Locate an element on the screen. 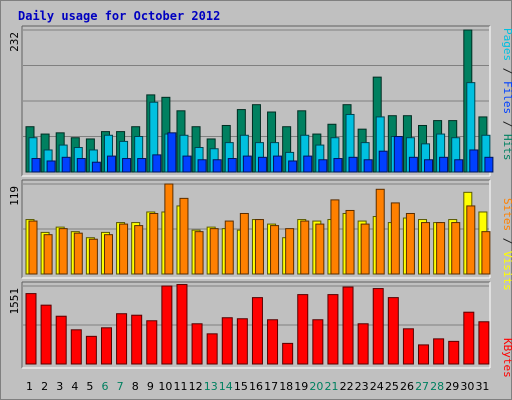 Image resolution: width=512 pixels, height=400 pixels. x-tick-label: 2 is located at coordinates (44, 386).